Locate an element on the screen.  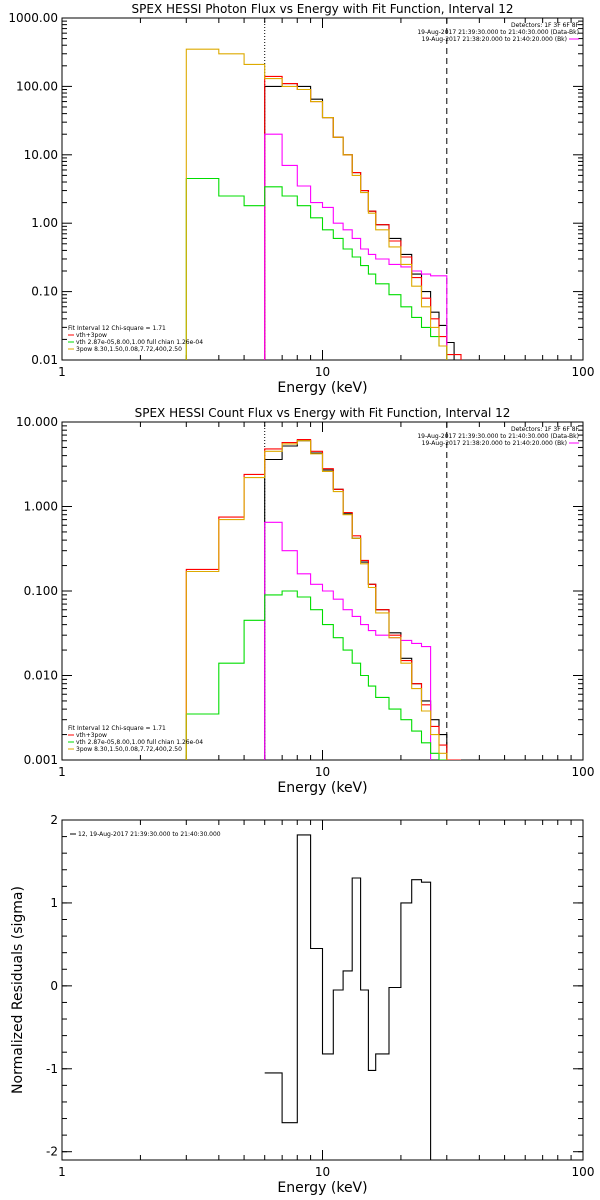
y-tick-label: 1 is located at coordinates (54, 903).